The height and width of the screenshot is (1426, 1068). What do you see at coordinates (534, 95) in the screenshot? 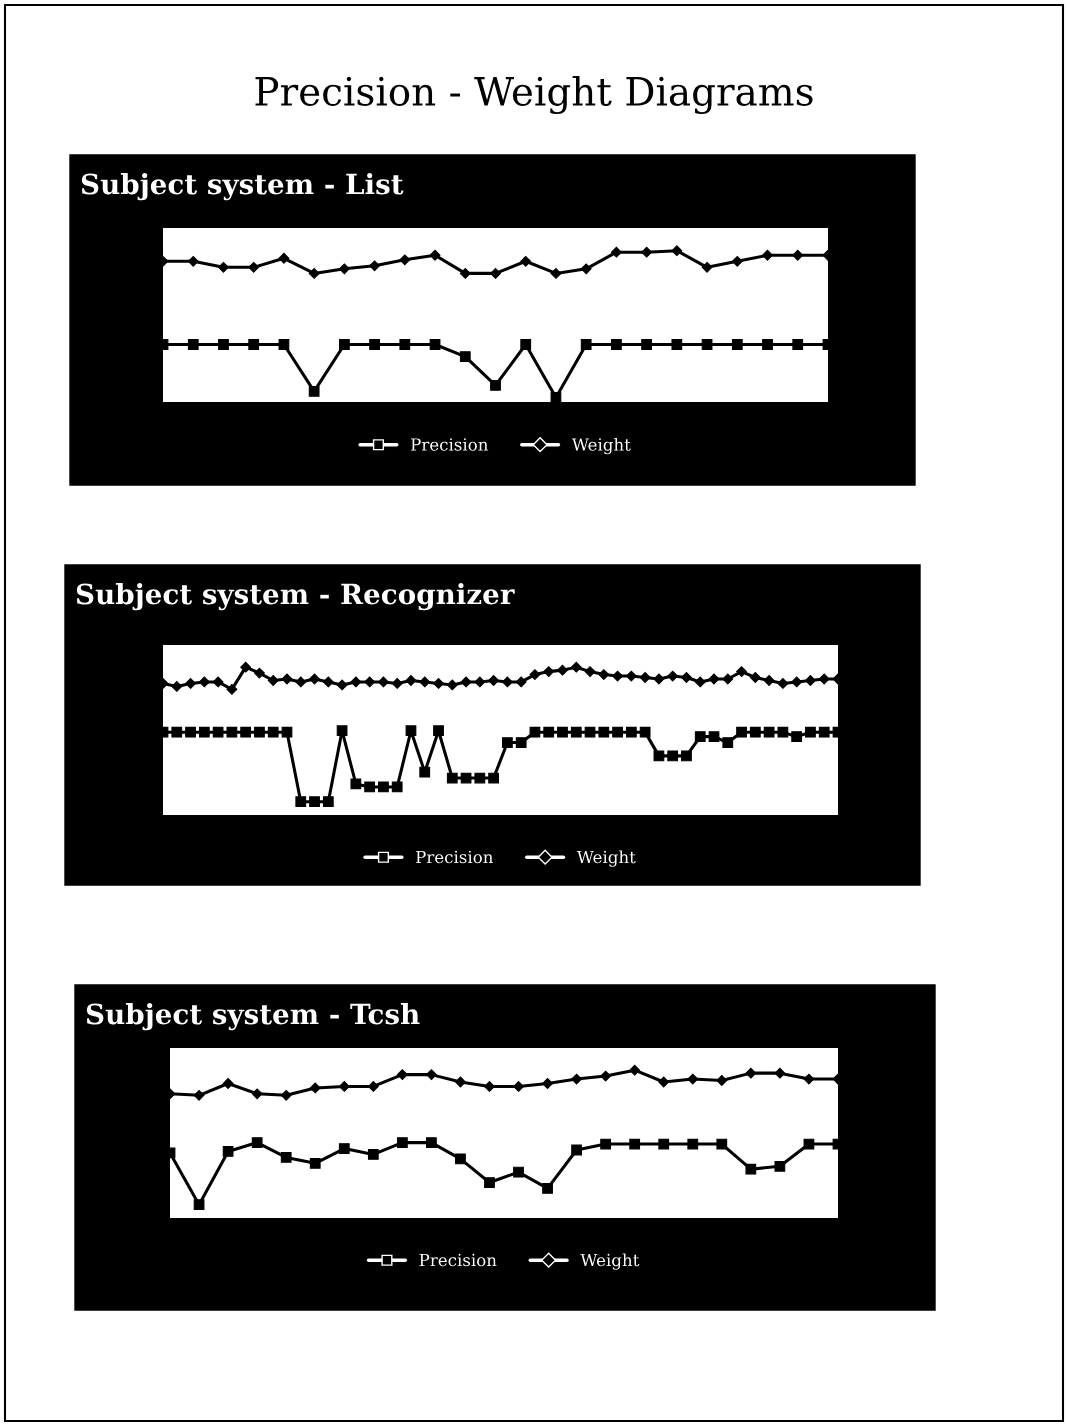
I see `text: Precision - Weight Diagrams` at bounding box center [534, 95].